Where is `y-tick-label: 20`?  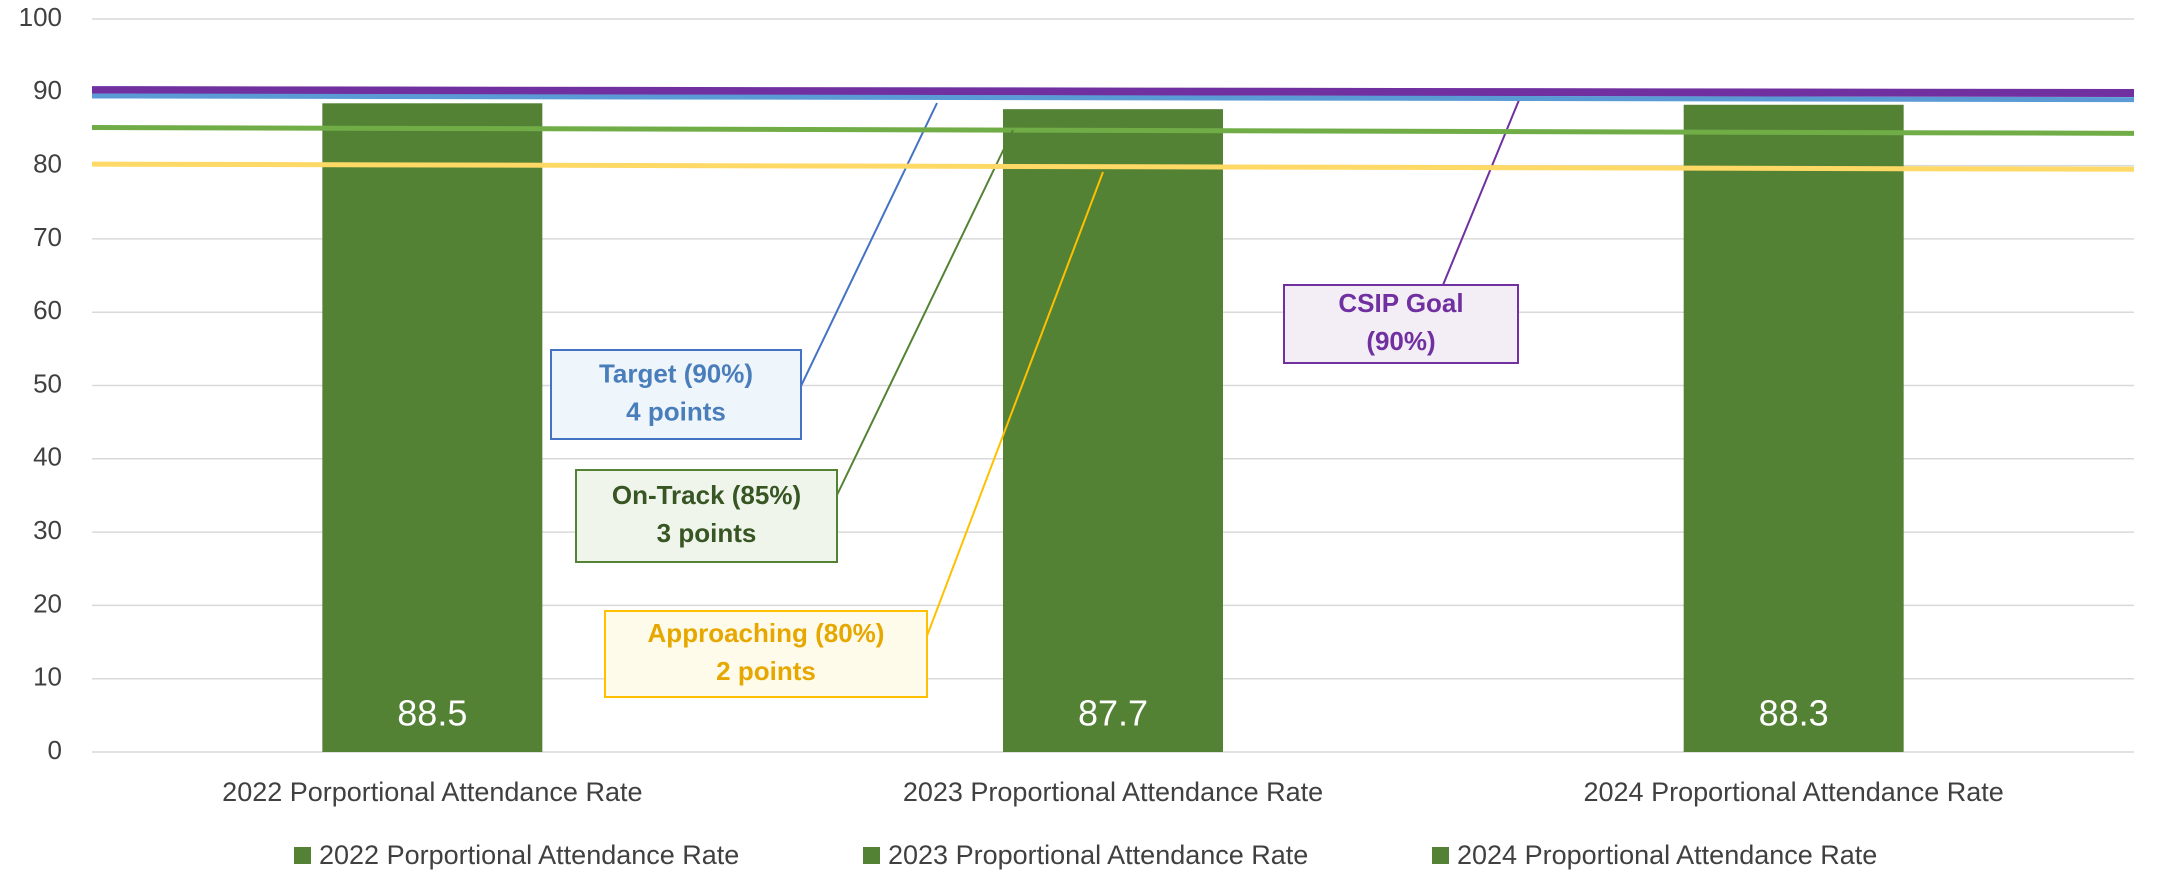 y-tick-label: 20 is located at coordinates (47, 603).